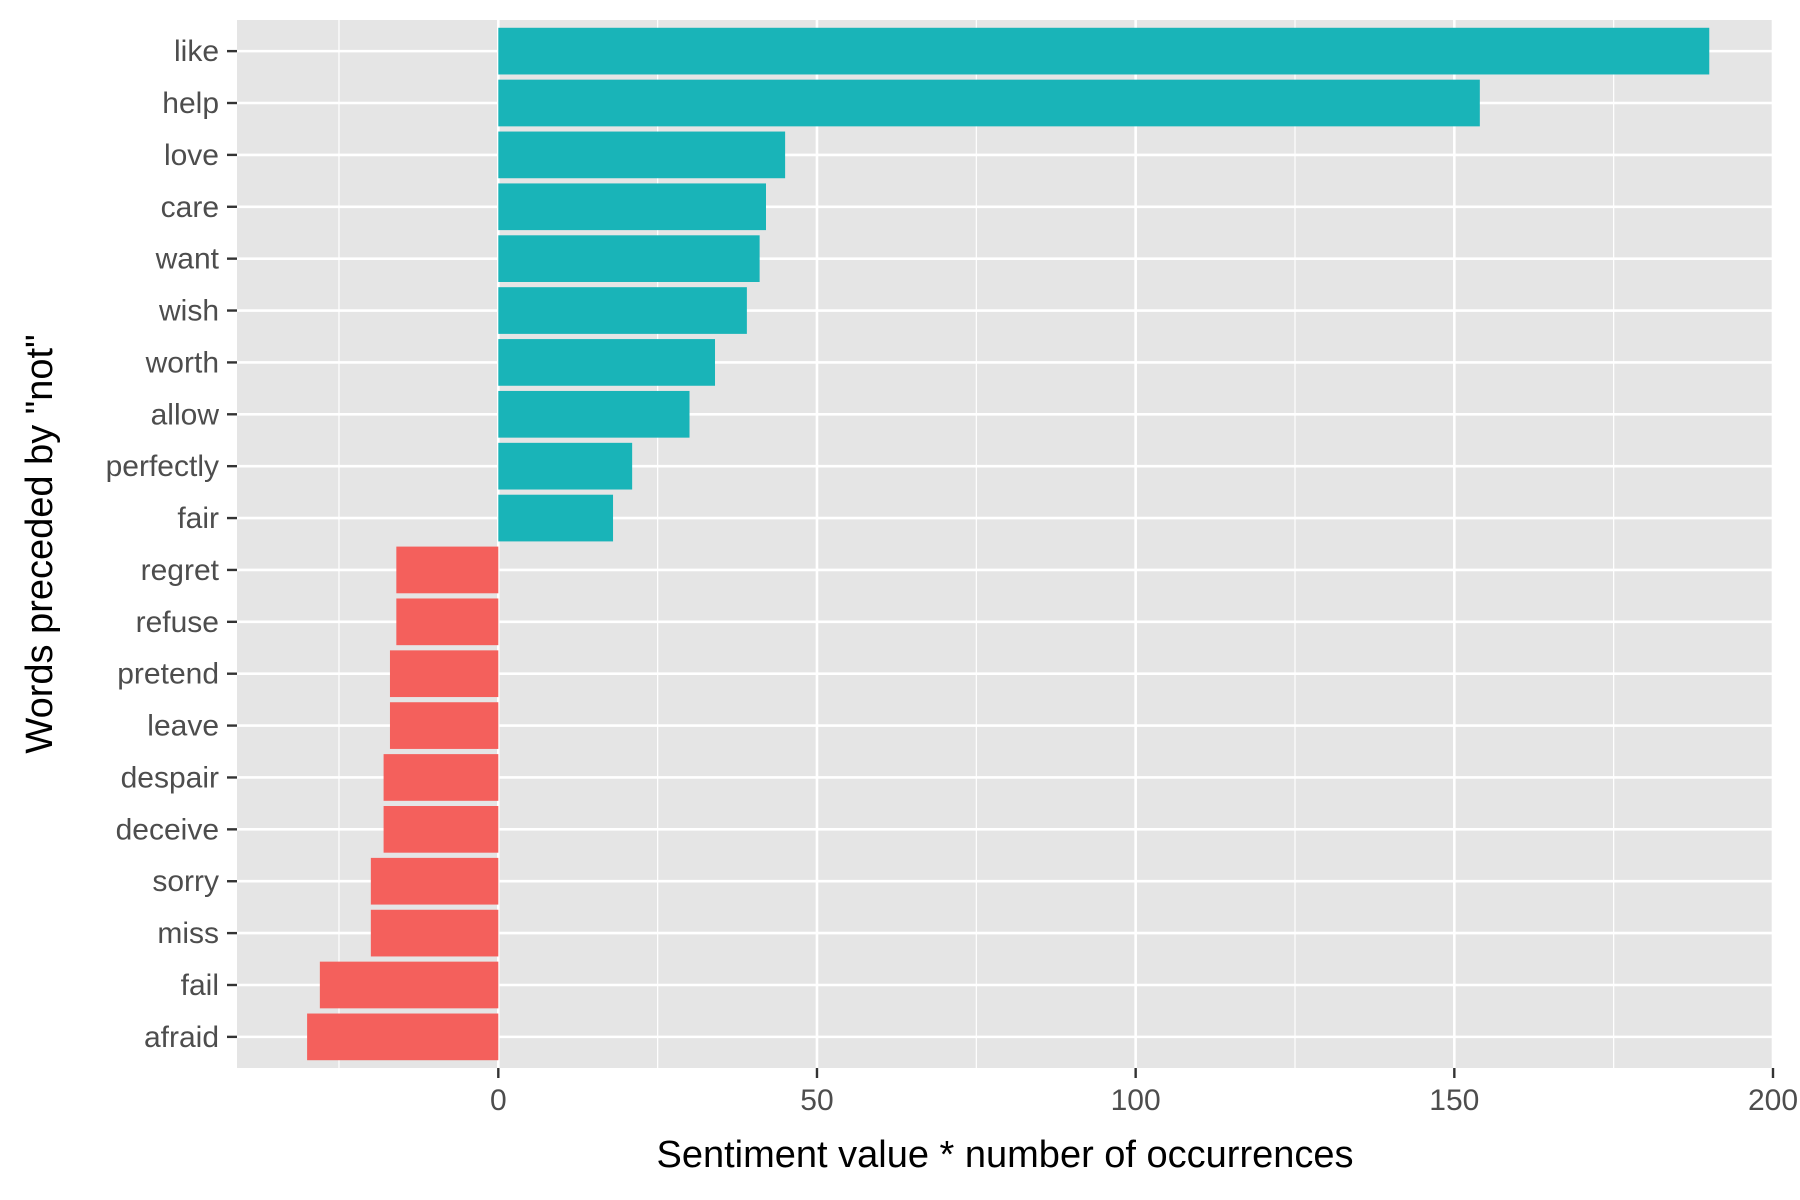  What do you see at coordinates (185, 881) in the screenshot?
I see `y-tick-label: sorry` at bounding box center [185, 881].